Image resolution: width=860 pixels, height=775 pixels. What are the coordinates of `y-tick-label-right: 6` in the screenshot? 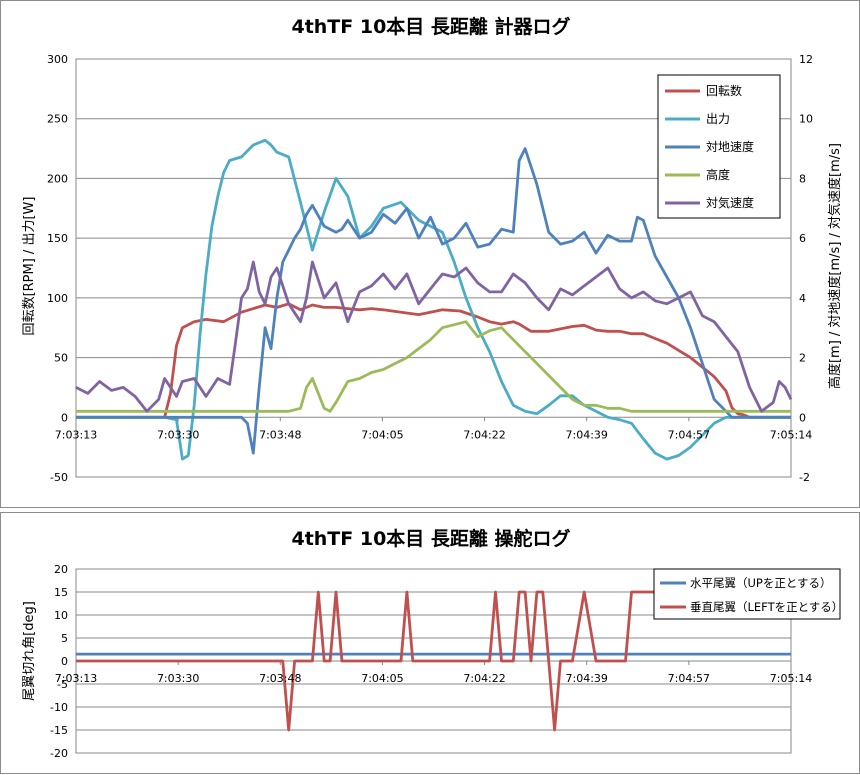 It's located at (802, 238).